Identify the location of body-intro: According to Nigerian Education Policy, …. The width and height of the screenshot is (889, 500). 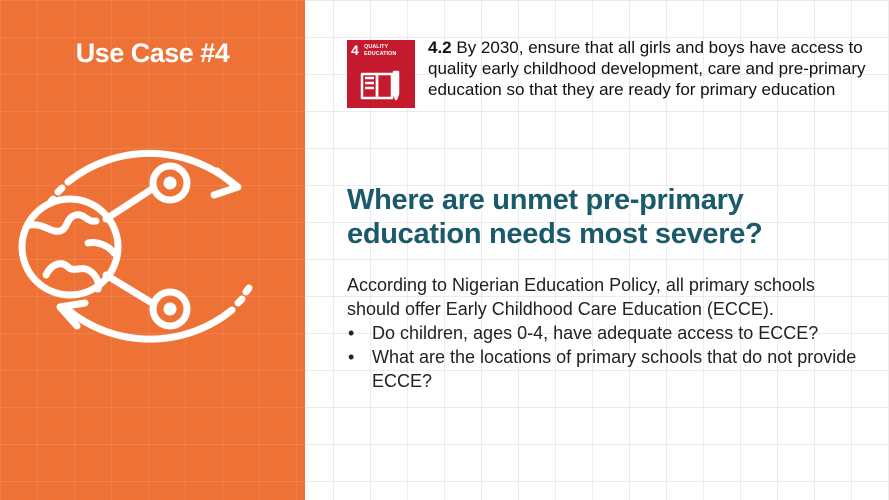
(581, 297).